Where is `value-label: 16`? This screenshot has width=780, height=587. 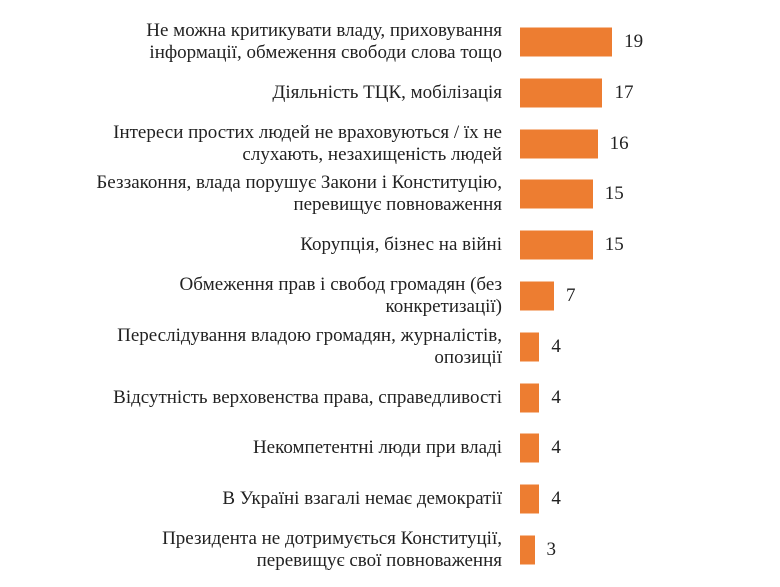 value-label: 16 is located at coordinates (619, 143).